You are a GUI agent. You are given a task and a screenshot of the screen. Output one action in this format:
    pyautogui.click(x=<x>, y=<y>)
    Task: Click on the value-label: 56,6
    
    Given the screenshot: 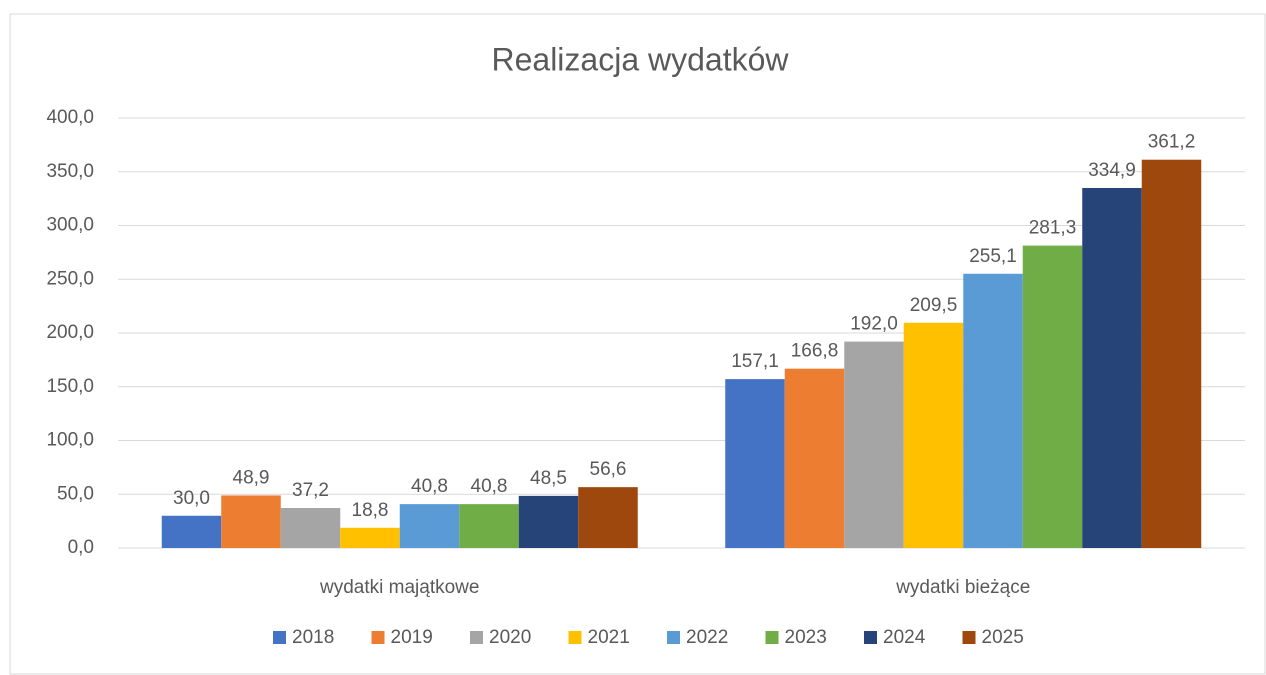 What is the action you would take?
    pyautogui.click(x=608, y=469)
    